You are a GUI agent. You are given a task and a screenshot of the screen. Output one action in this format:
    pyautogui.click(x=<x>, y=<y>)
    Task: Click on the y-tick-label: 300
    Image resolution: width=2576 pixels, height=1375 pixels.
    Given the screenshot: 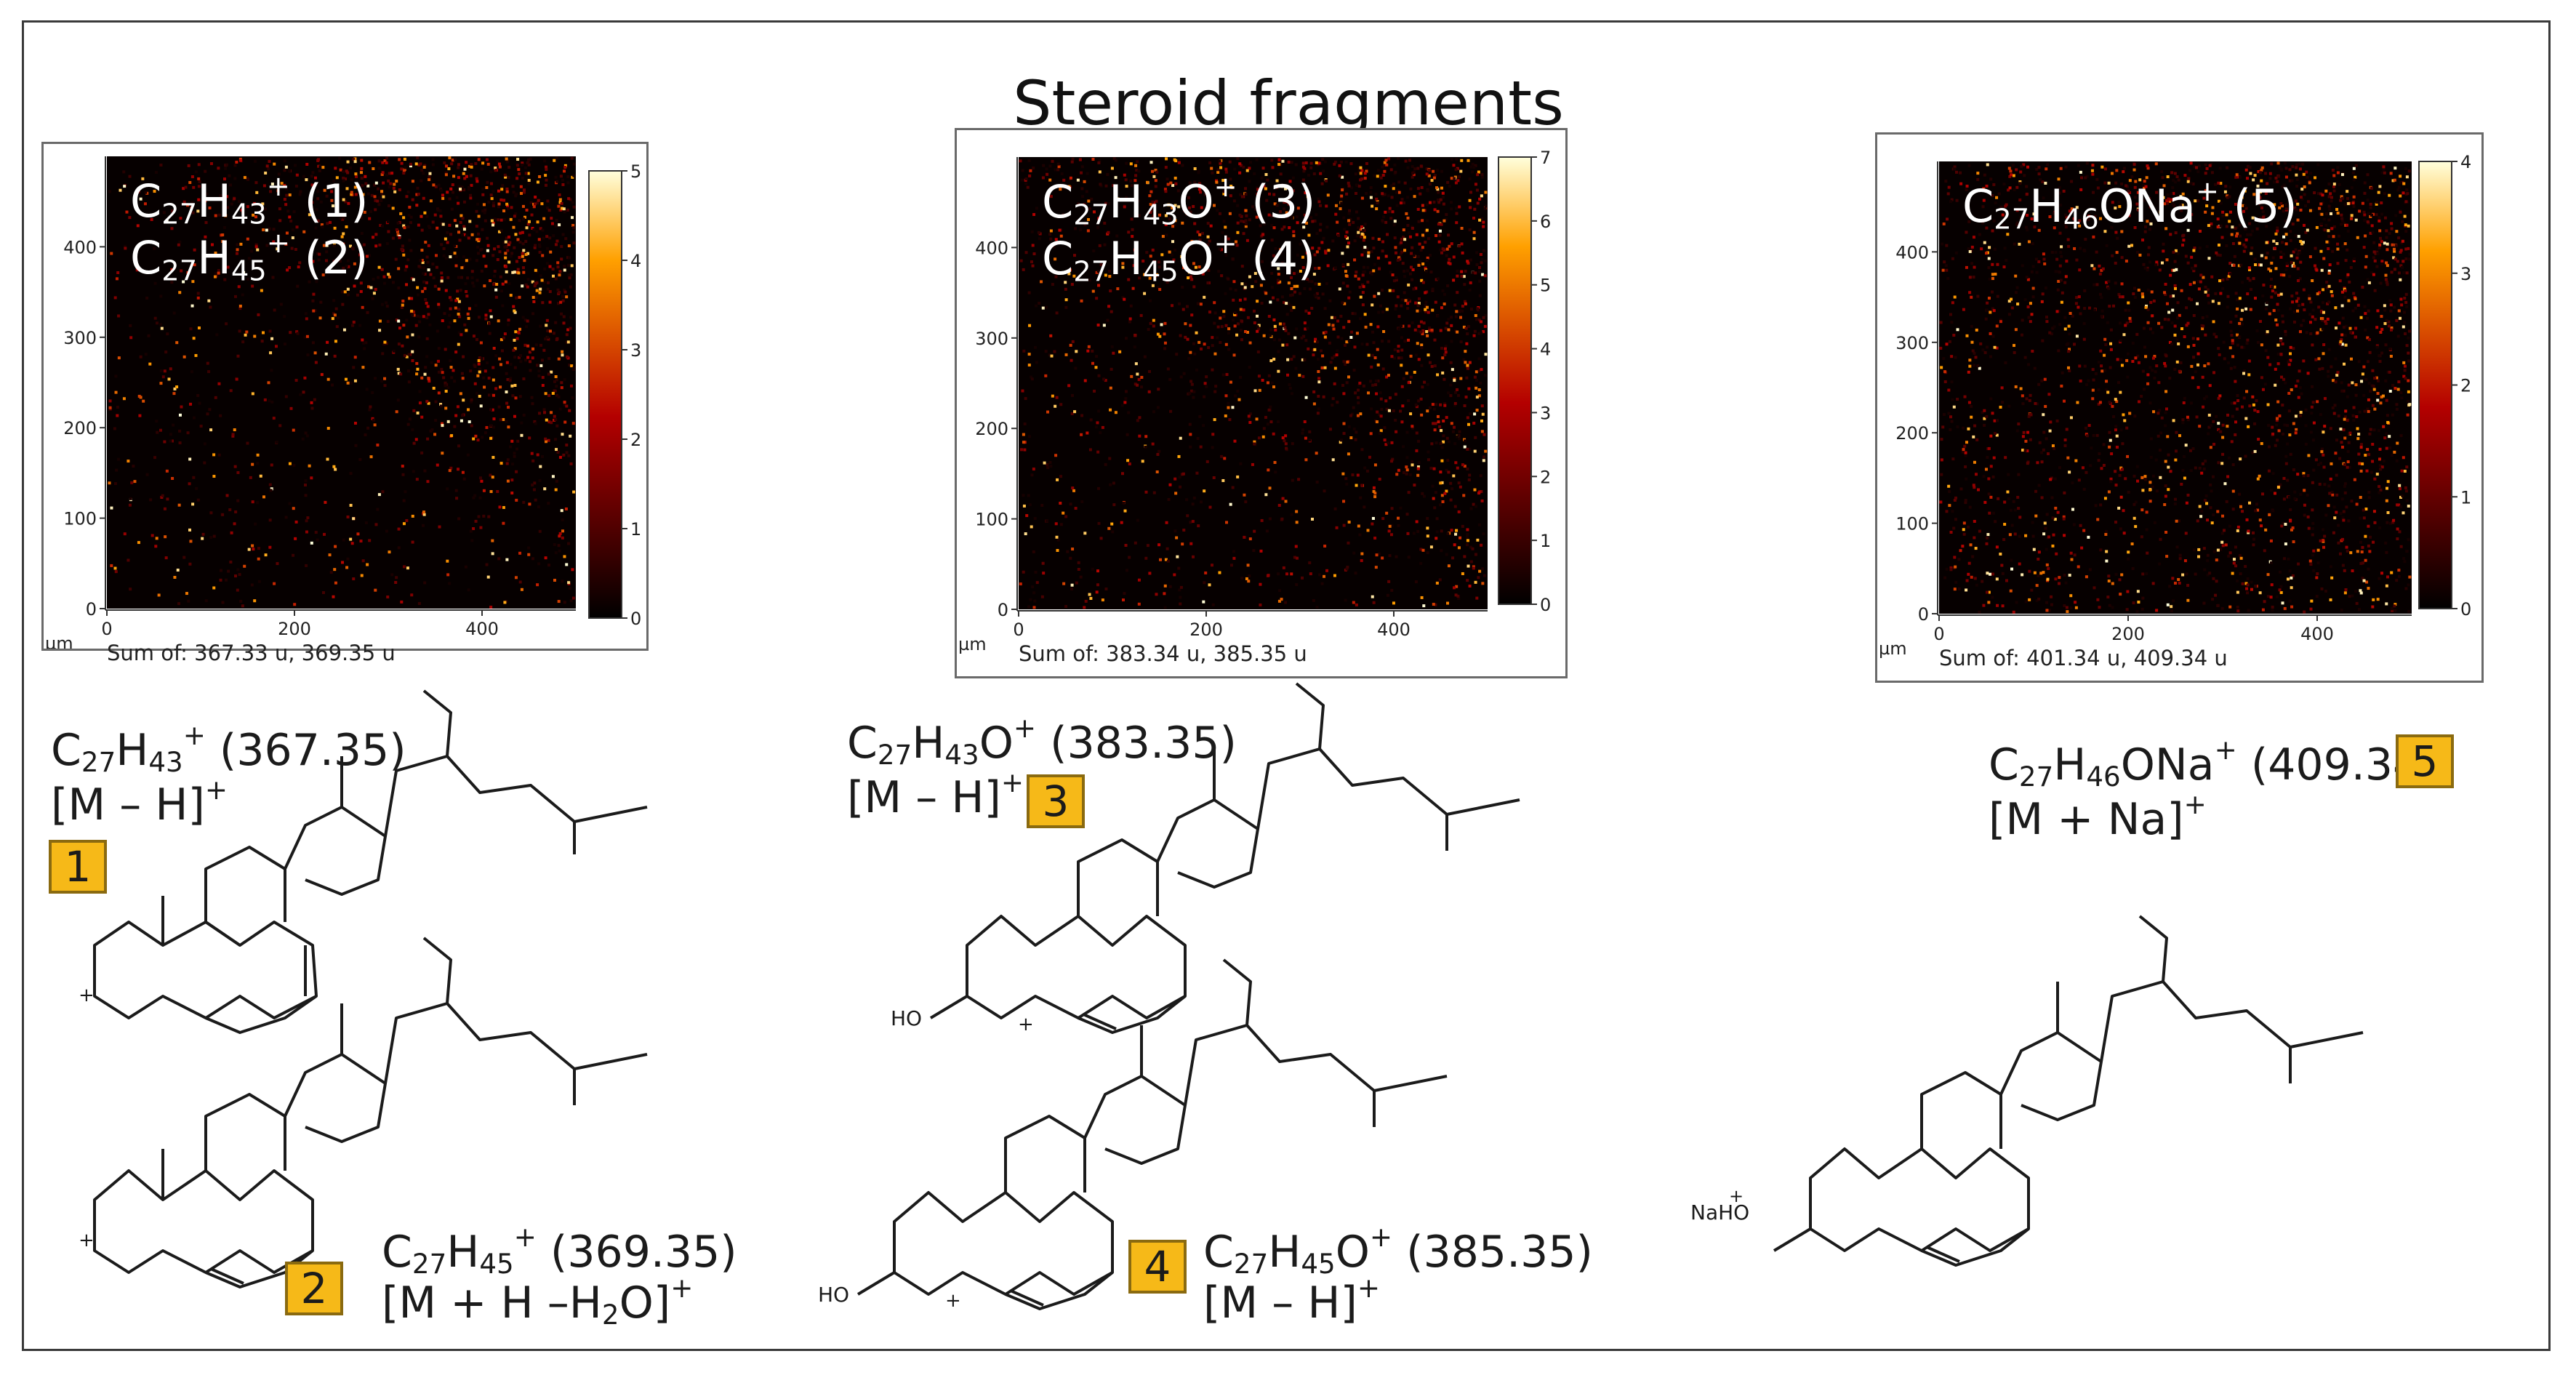 What is the action you would take?
    pyautogui.click(x=80, y=338)
    